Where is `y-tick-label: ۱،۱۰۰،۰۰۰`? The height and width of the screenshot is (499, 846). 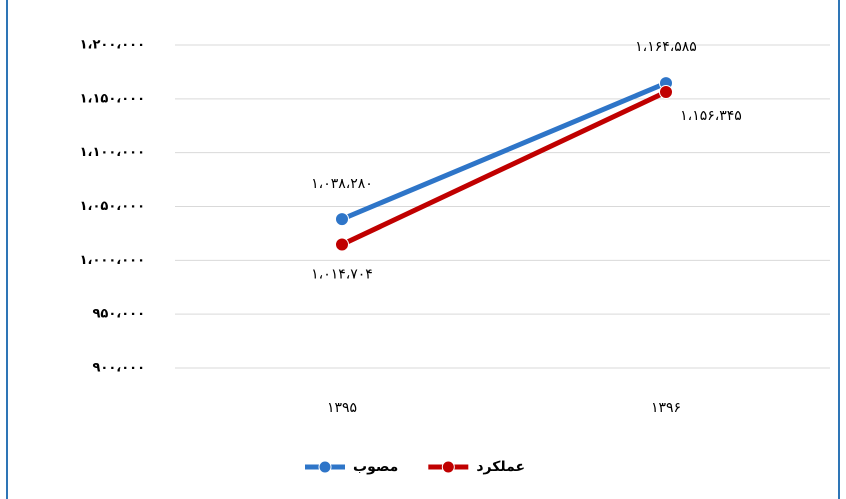
y-tick-label: ۱،۱۰۰،۰۰۰ is located at coordinates (112, 152).